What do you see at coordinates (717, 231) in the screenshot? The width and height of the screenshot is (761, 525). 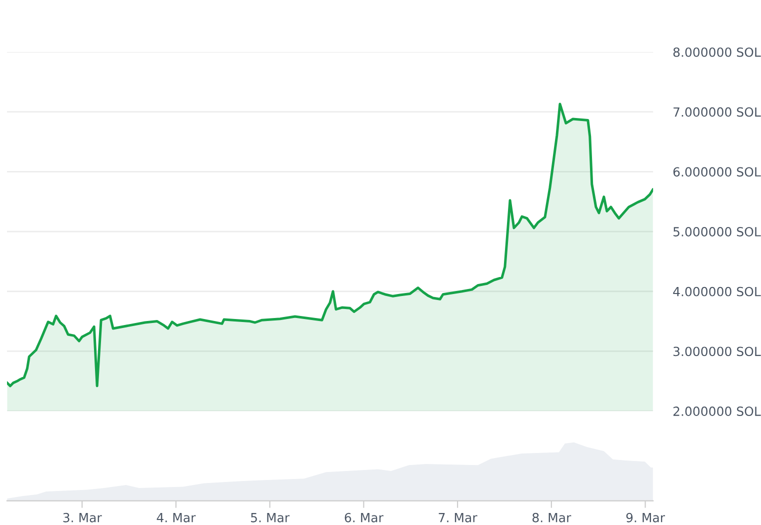 I see `y-tick-label: 5.000000 SOL` at bounding box center [717, 231].